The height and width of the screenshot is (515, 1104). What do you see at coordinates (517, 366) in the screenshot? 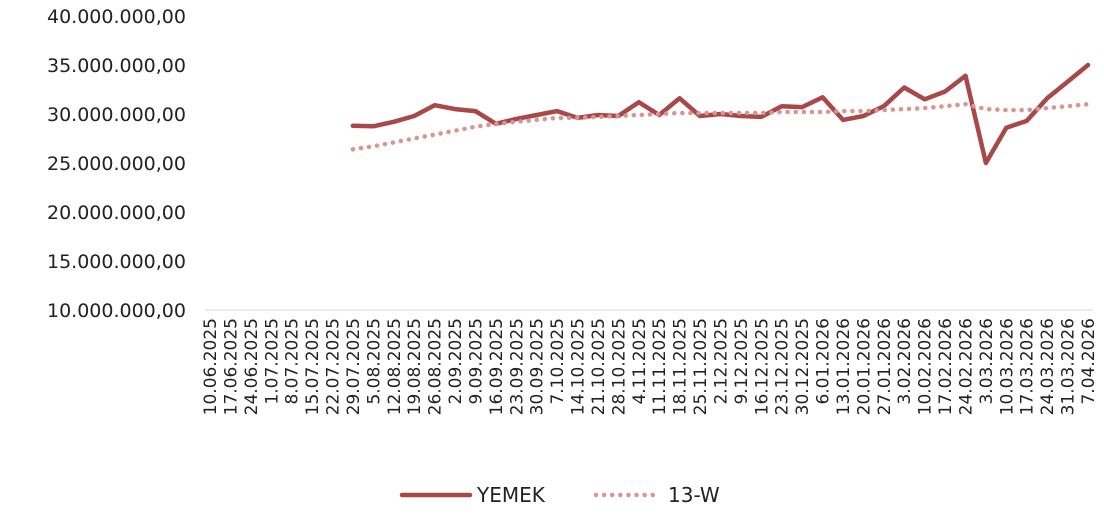
I see `x-tick-label: 23.09.2025` at bounding box center [517, 366].